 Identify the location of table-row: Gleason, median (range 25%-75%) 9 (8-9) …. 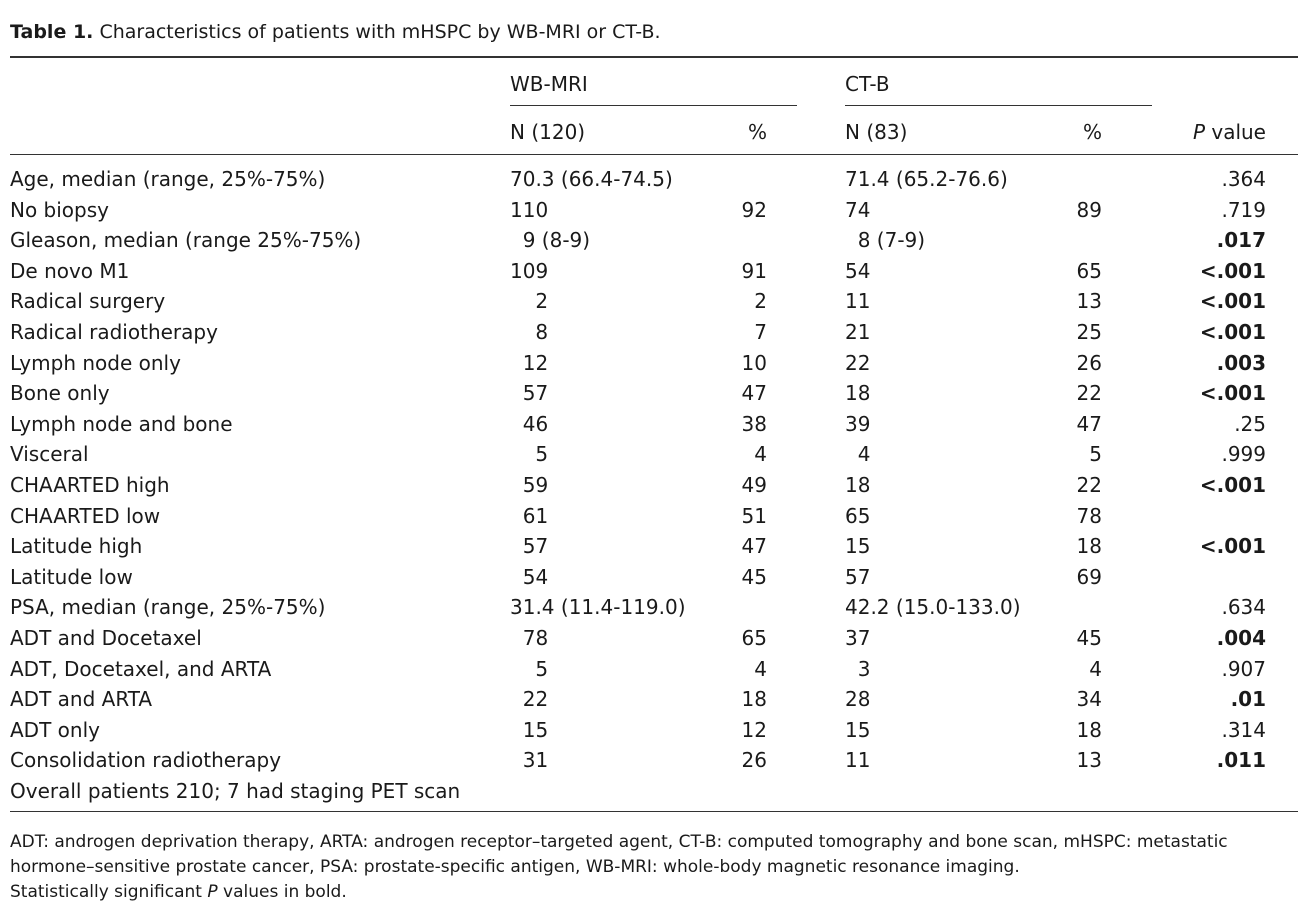
(650, 240).